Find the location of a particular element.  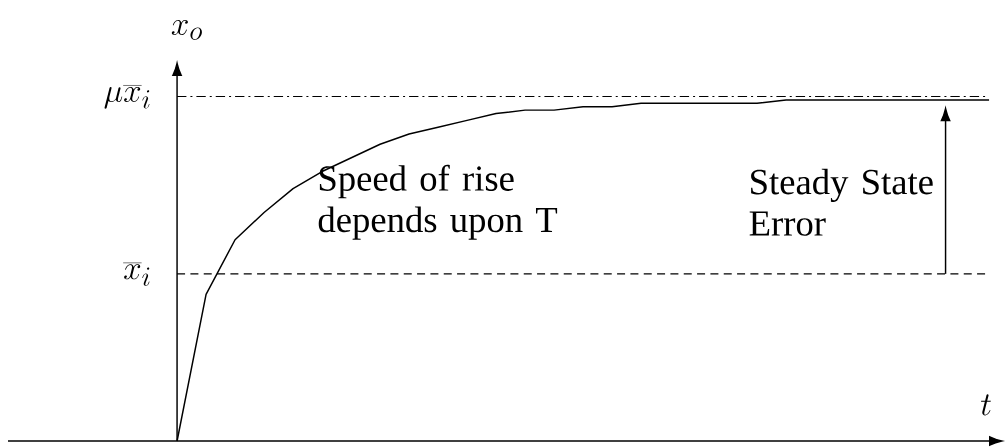

ref-line-label: $\overline{x}_i$ is located at coordinates (136, 274).